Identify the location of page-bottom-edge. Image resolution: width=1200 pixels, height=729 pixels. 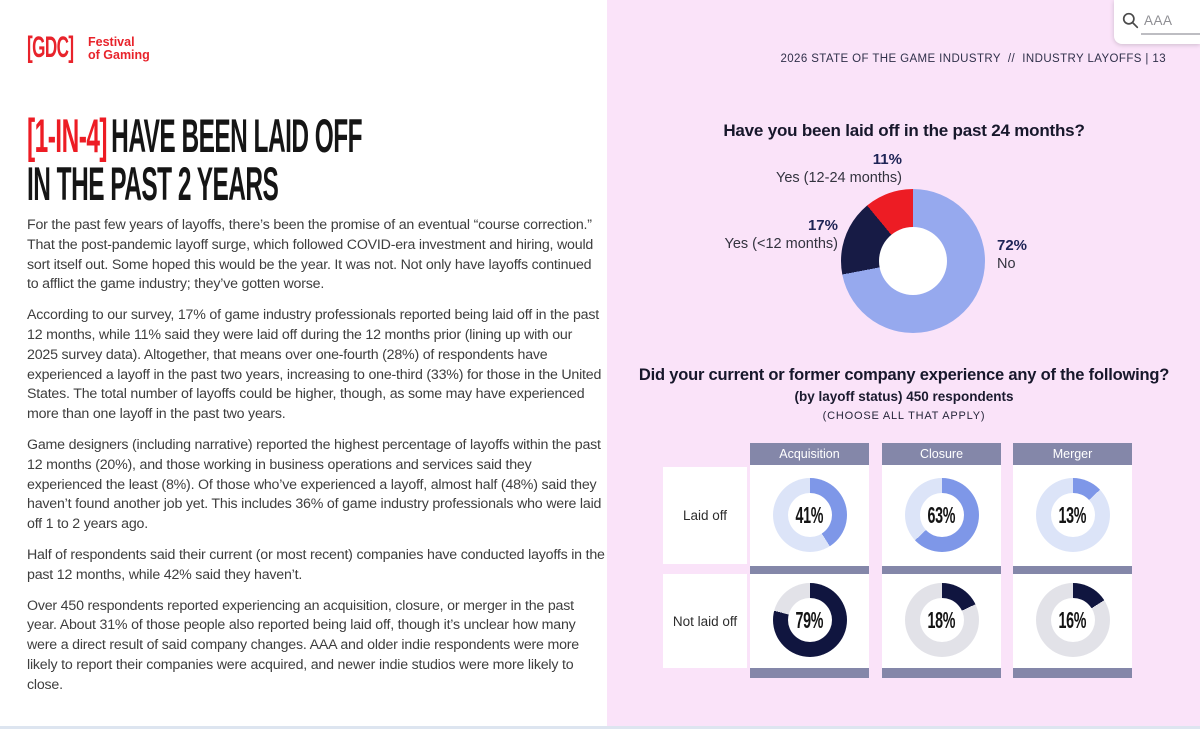
(600, 727).